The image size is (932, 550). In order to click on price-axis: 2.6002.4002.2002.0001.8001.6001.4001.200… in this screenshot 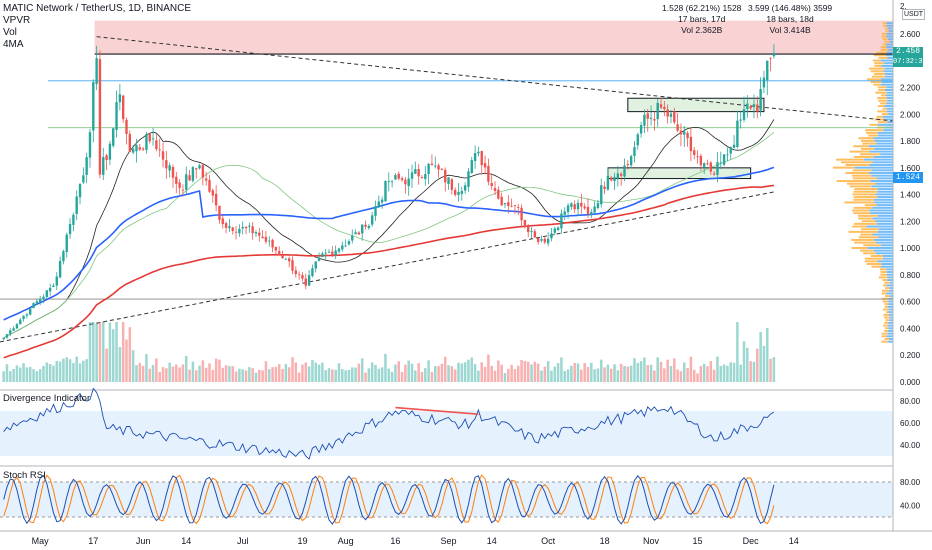, I will do `click(910, 256)`.